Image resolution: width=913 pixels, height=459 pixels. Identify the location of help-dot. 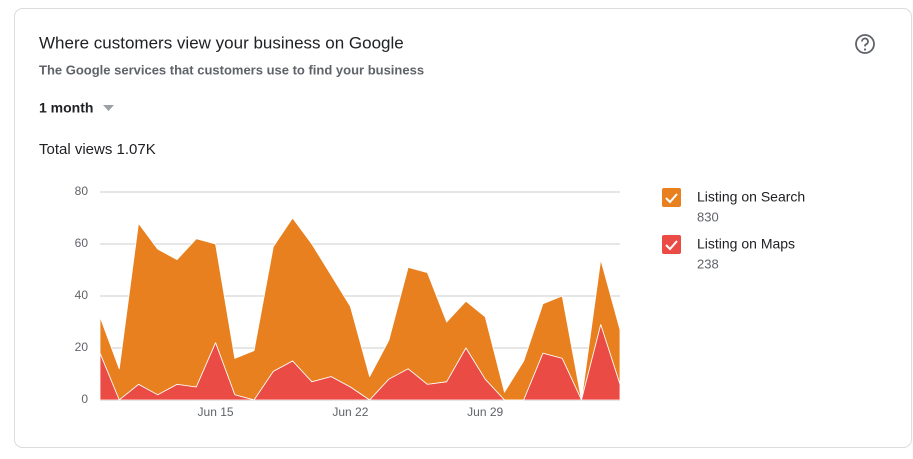
(865, 49).